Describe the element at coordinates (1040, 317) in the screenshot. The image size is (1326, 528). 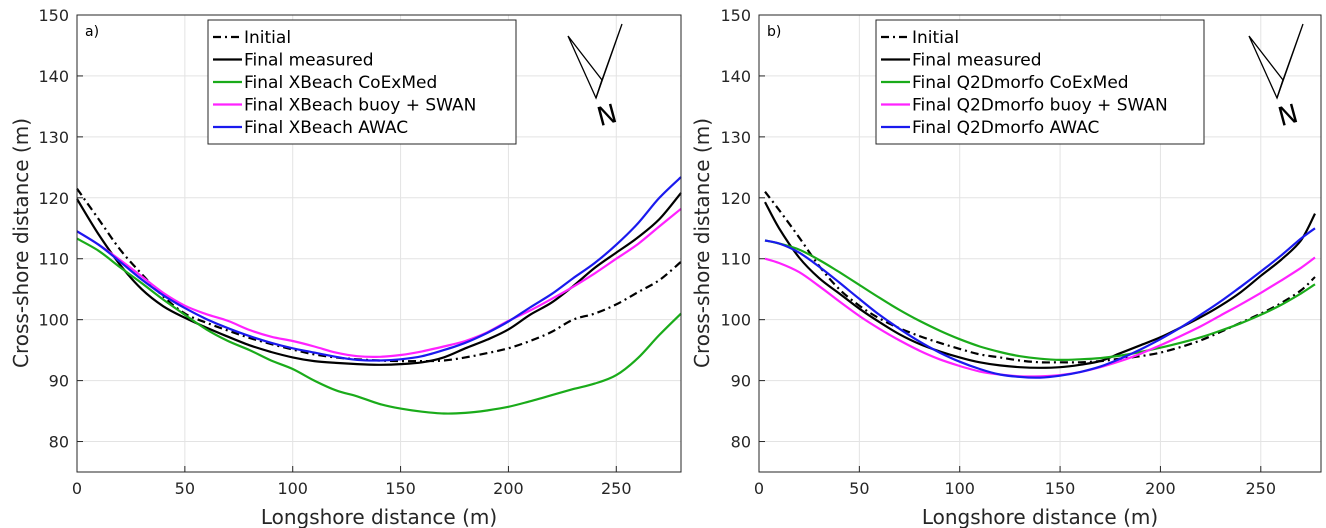
I see `series-line-final-q2dmorfo-buoy-swan` at that location.